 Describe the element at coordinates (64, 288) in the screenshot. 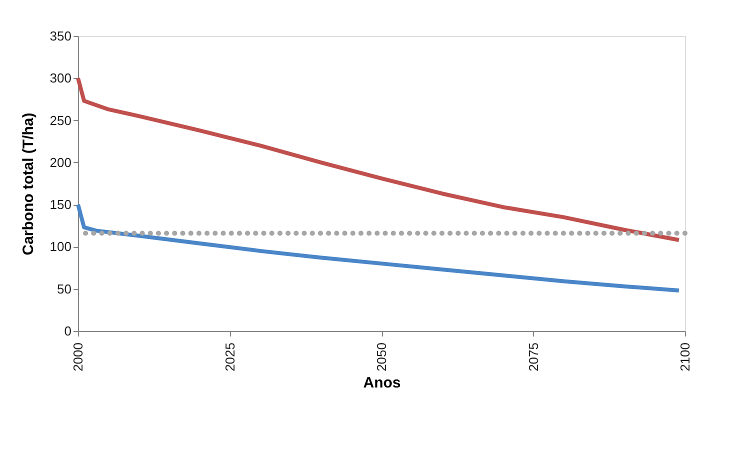

I see `y-tick-label: 50` at that location.